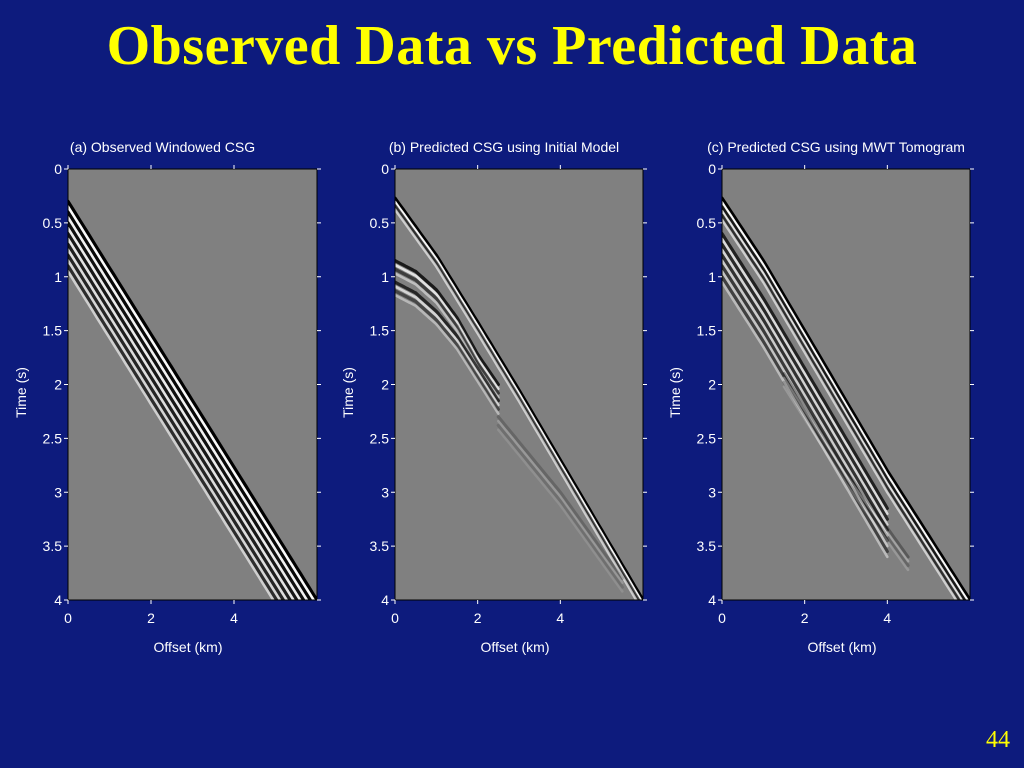 This screenshot has height=768, width=1024. Describe the element at coordinates (504, 147) in the screenshot. I see `panel-title: (b) Predicted CSG using Initial Model` at that location.